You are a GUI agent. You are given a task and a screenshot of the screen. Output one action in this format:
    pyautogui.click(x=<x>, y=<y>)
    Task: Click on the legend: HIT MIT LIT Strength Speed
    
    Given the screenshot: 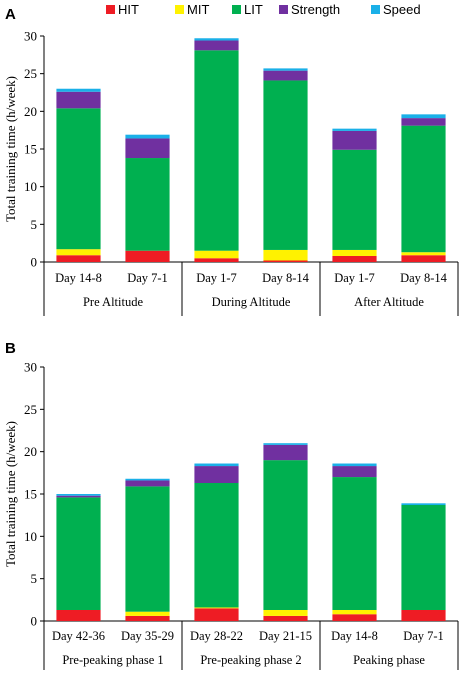 What is the action you would take?
    pyautogui.click(x=263, y=9)
    